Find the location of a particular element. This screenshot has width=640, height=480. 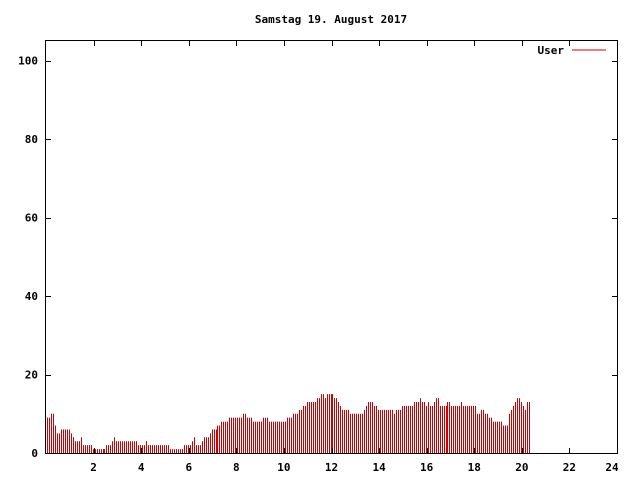

chart-title: Samstag 19. August 2017 is located at coordinates (331, 19).